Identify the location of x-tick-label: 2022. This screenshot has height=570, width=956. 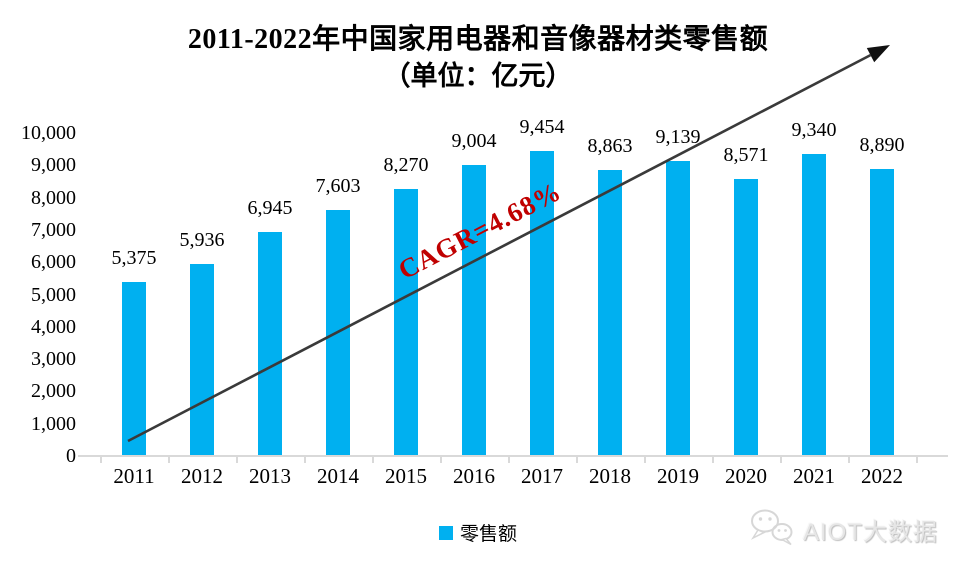
(882, 476).